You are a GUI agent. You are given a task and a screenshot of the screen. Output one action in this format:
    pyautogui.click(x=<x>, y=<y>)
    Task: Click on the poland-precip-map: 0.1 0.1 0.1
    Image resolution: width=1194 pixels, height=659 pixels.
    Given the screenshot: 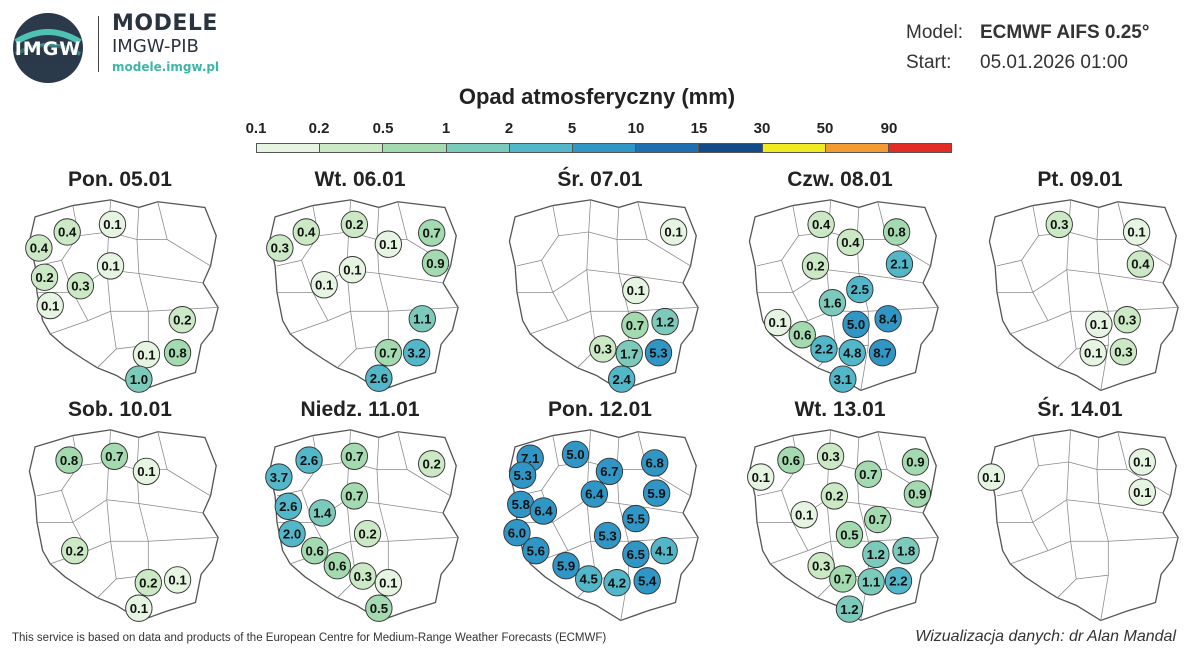 What is the action you would take?
    pyautogui.click(x=1078, y=525)
    